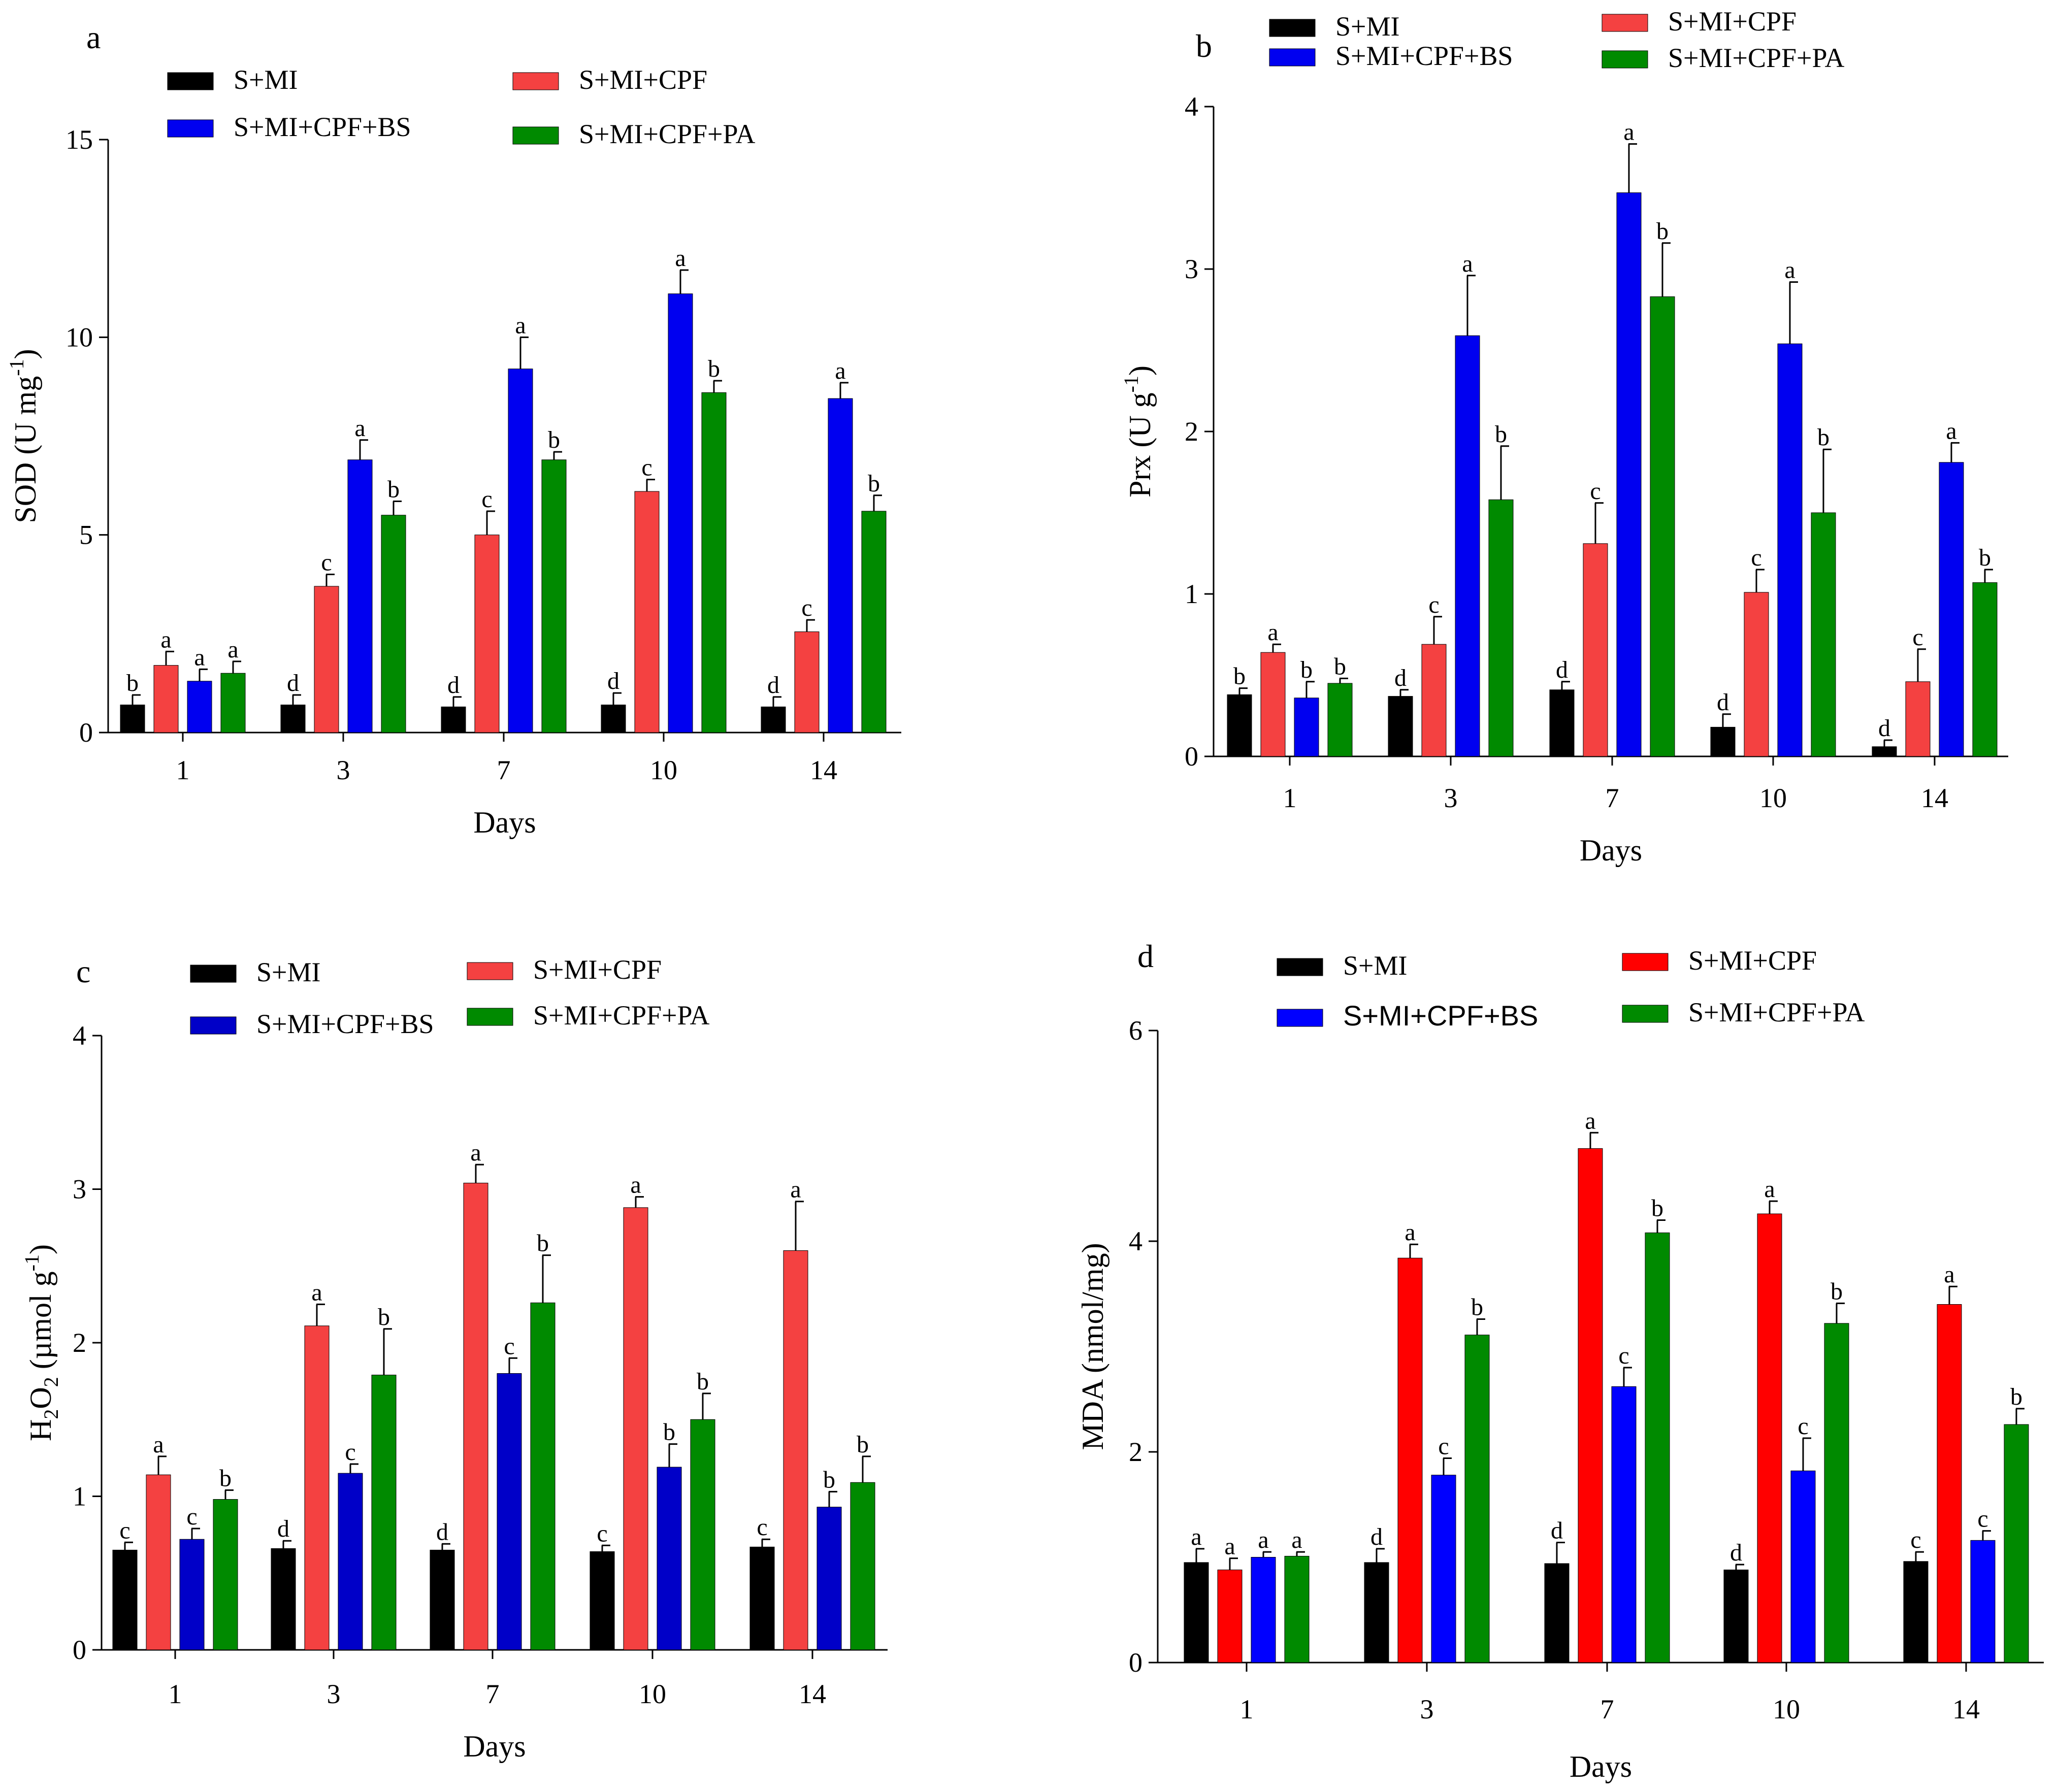  Describe the element at coordinates (1135, 1663) in the screenshot. I see `y-tick-label: 0` at that location.